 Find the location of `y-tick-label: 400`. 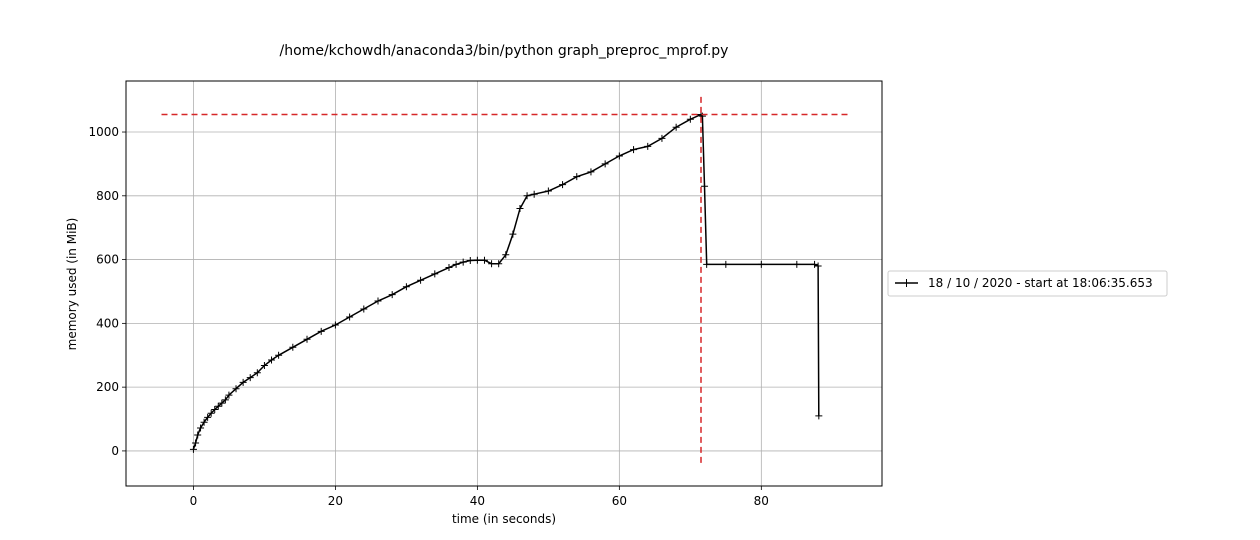

y-tick-label: 400 is located at coordinates (107, 323).